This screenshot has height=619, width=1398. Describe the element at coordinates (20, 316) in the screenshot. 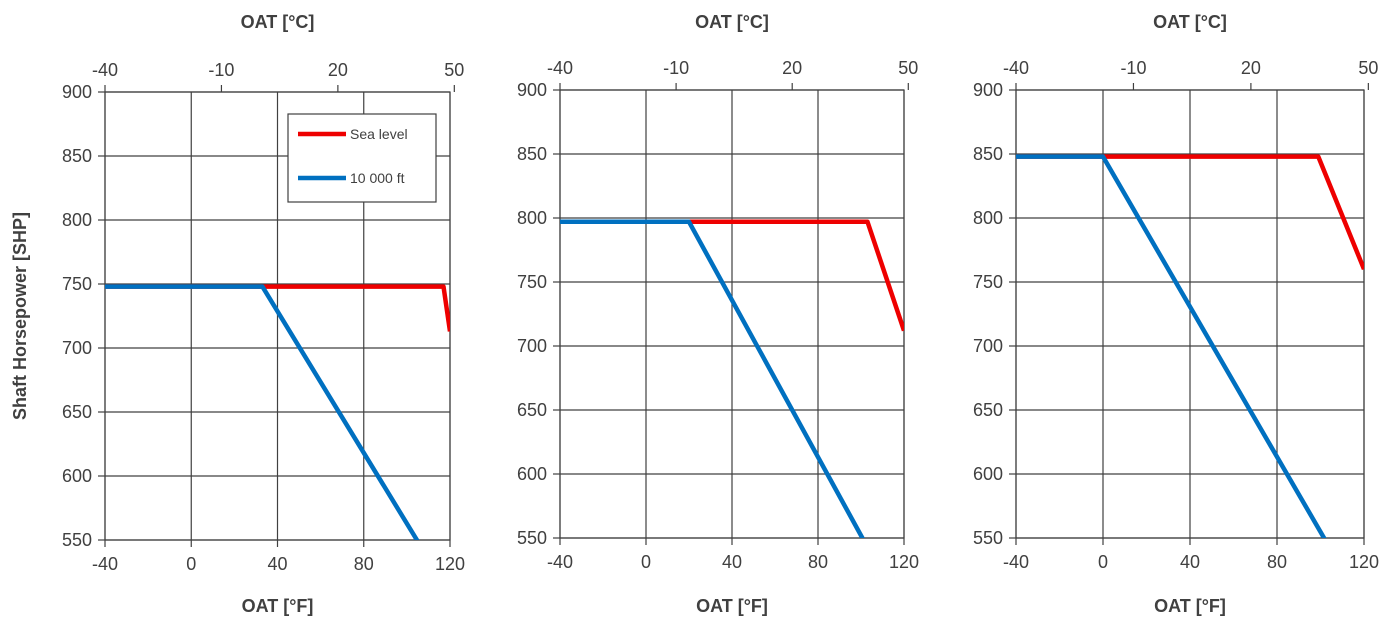

I see `y-axis-title: Shaft Horsepower [SHP]` at that location.